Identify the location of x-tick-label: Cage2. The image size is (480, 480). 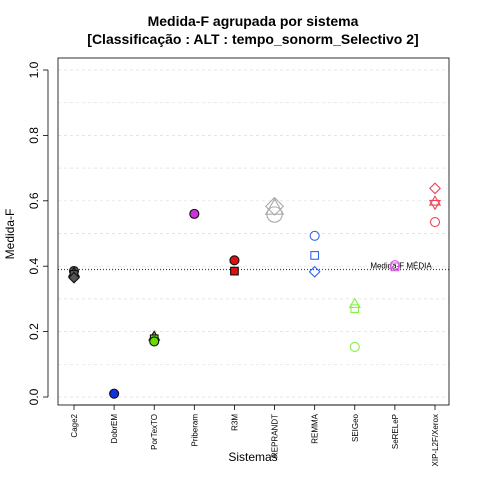
(74, 425).